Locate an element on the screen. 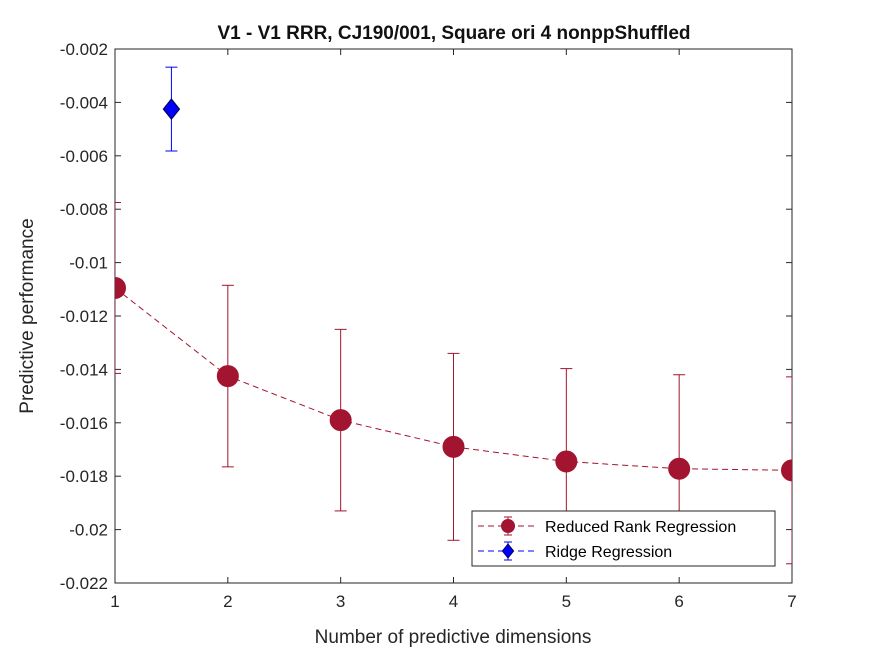  y-tick-label: -0.004 is located at coordinates (84, 102).